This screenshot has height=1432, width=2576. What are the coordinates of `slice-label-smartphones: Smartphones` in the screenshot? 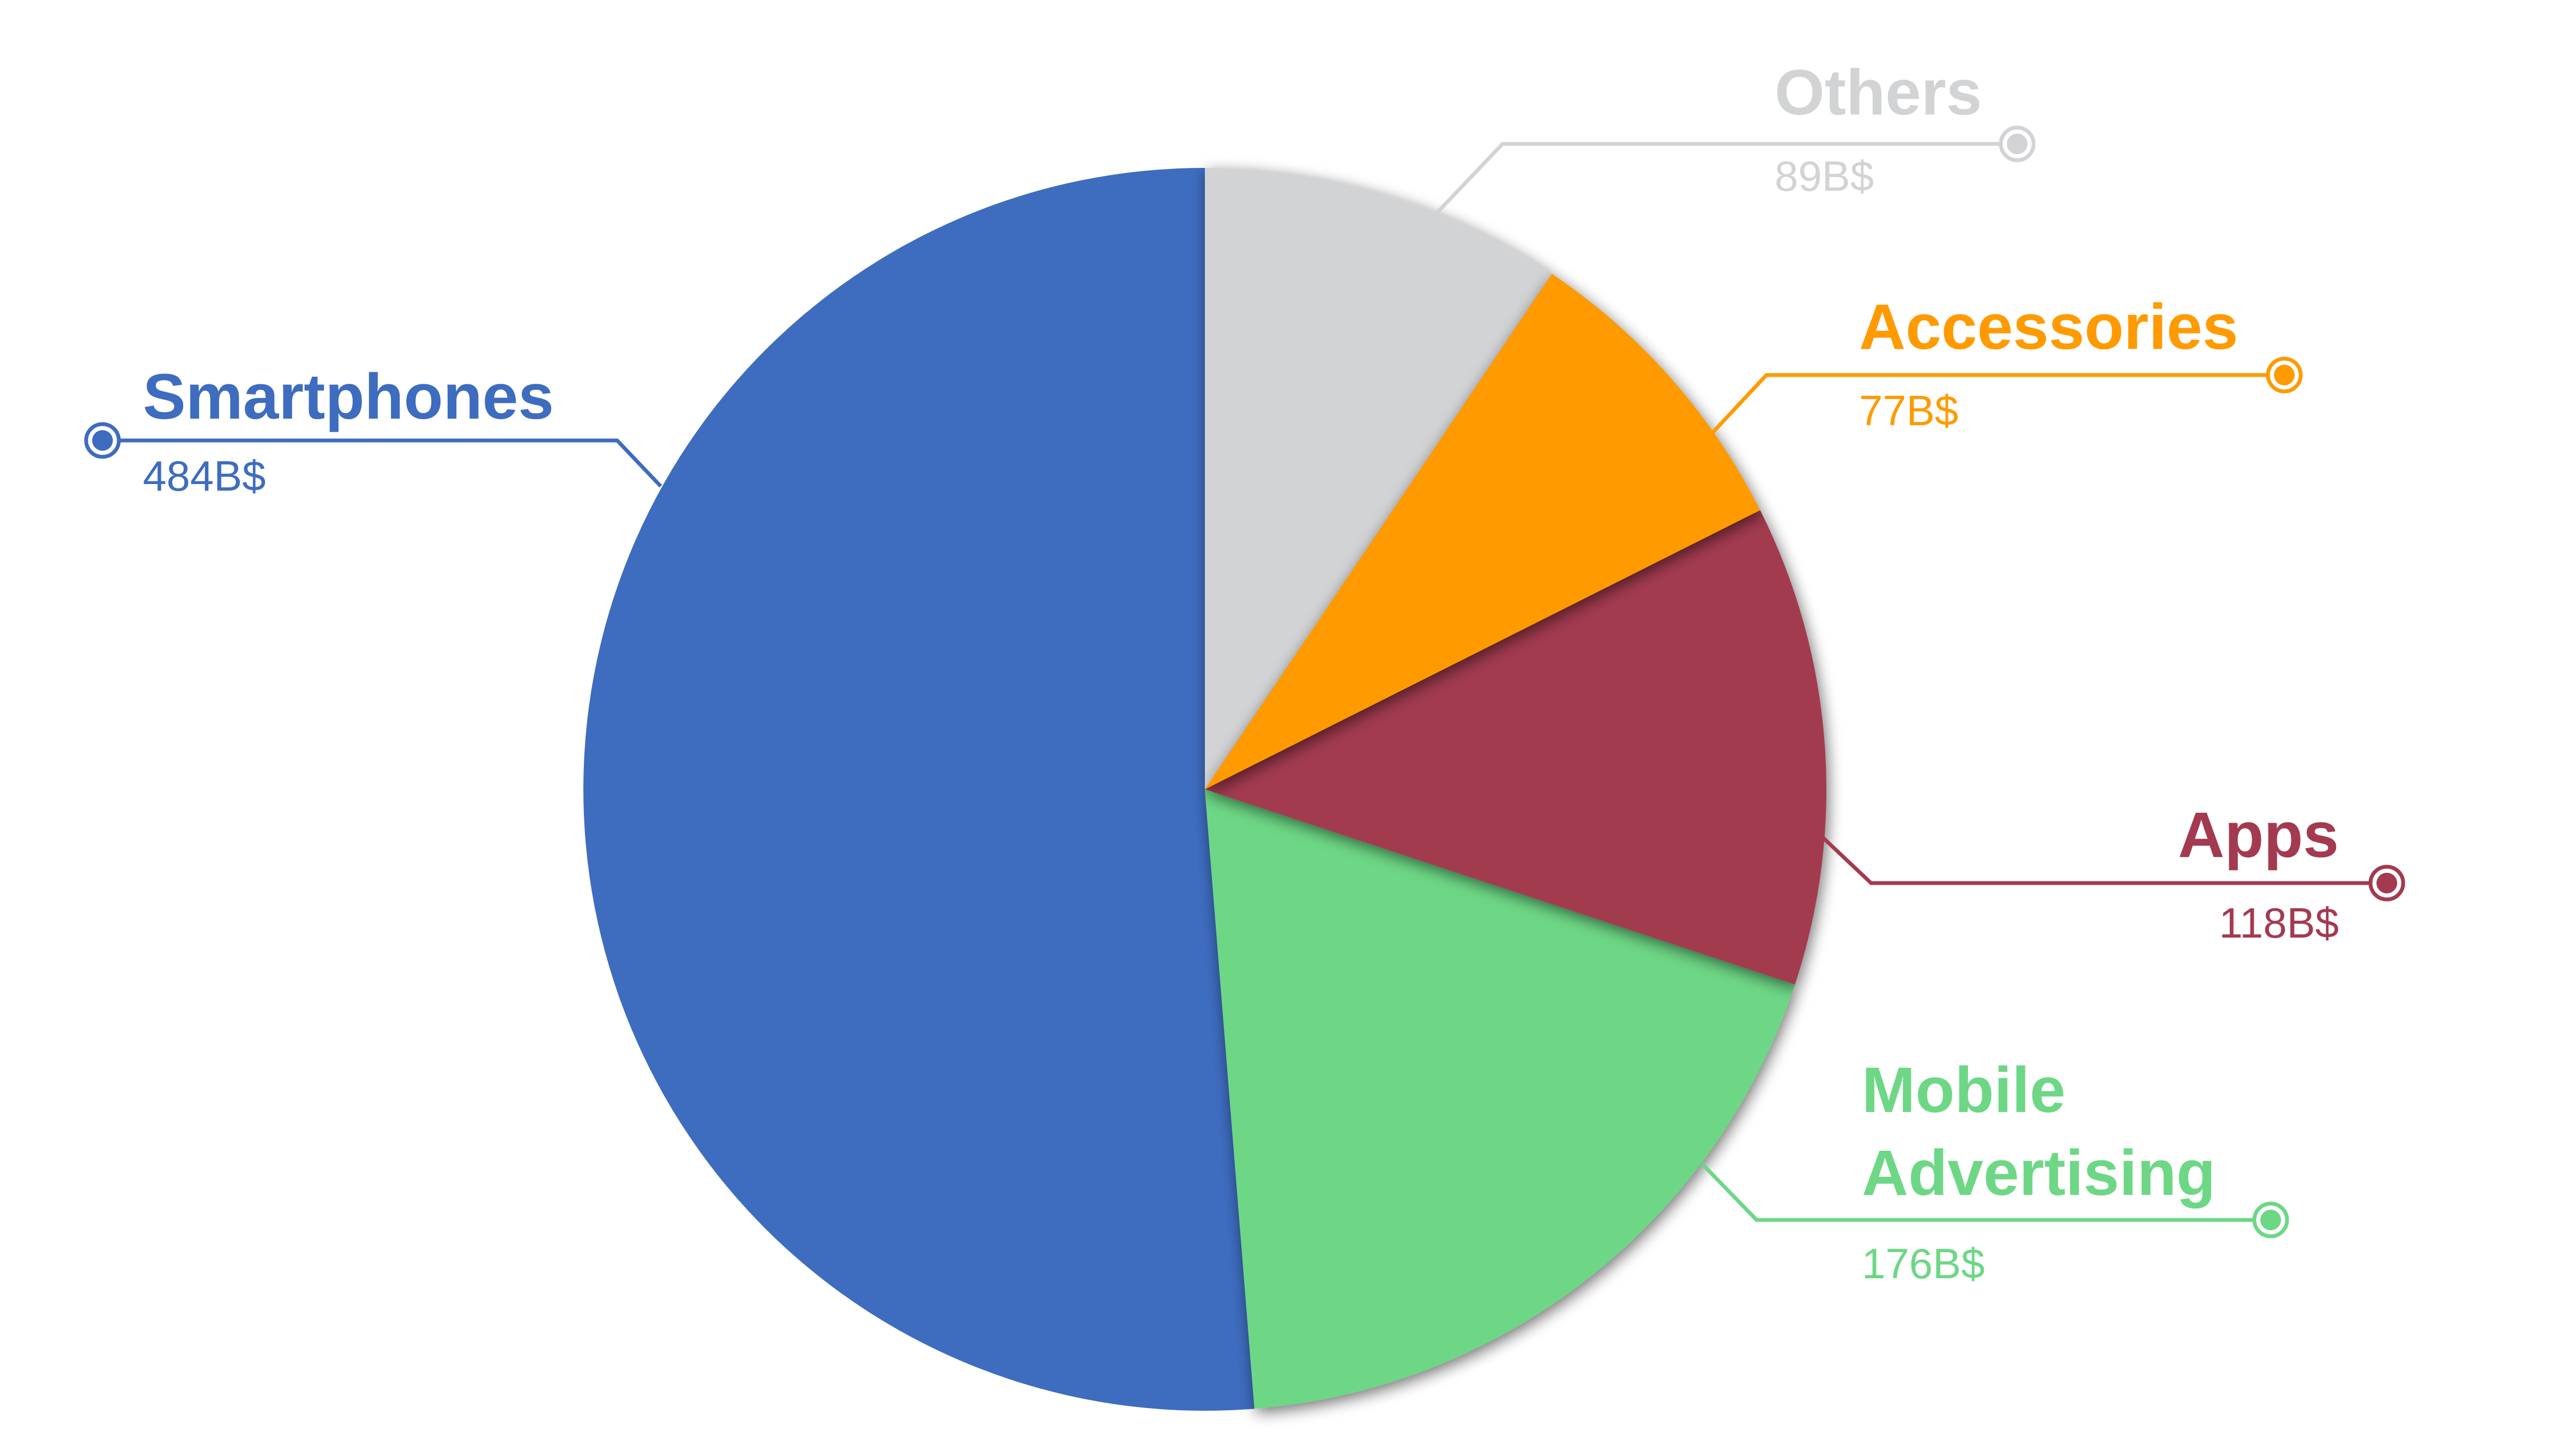 It's located at (348, 397).